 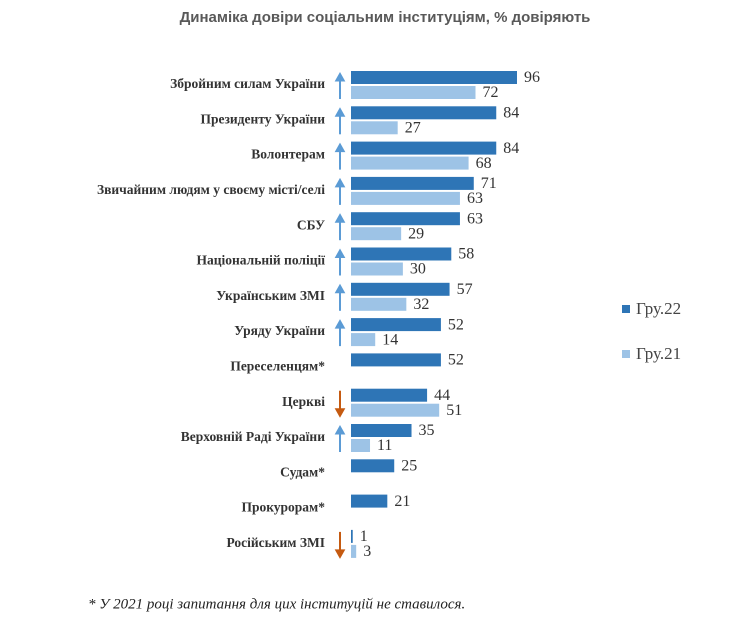 What do you see at coordinates (658, 308) in the screenshot?
I see `legend-label: Гру.22` at bounding box center [658, 308].